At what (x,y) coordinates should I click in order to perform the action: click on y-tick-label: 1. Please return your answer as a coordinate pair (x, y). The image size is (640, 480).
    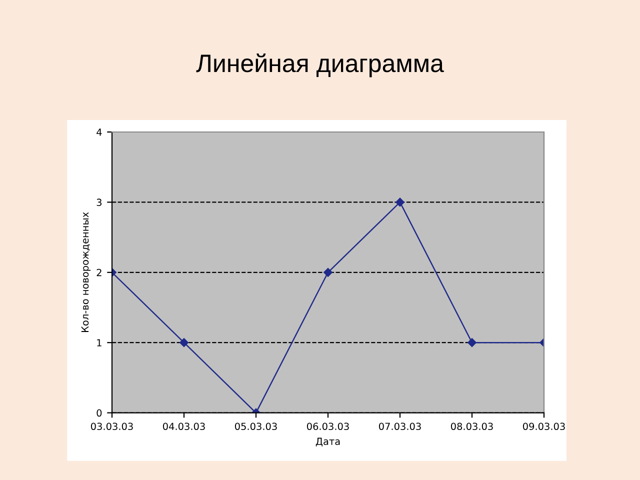
    Looking at the image, I should click on (99, 342).